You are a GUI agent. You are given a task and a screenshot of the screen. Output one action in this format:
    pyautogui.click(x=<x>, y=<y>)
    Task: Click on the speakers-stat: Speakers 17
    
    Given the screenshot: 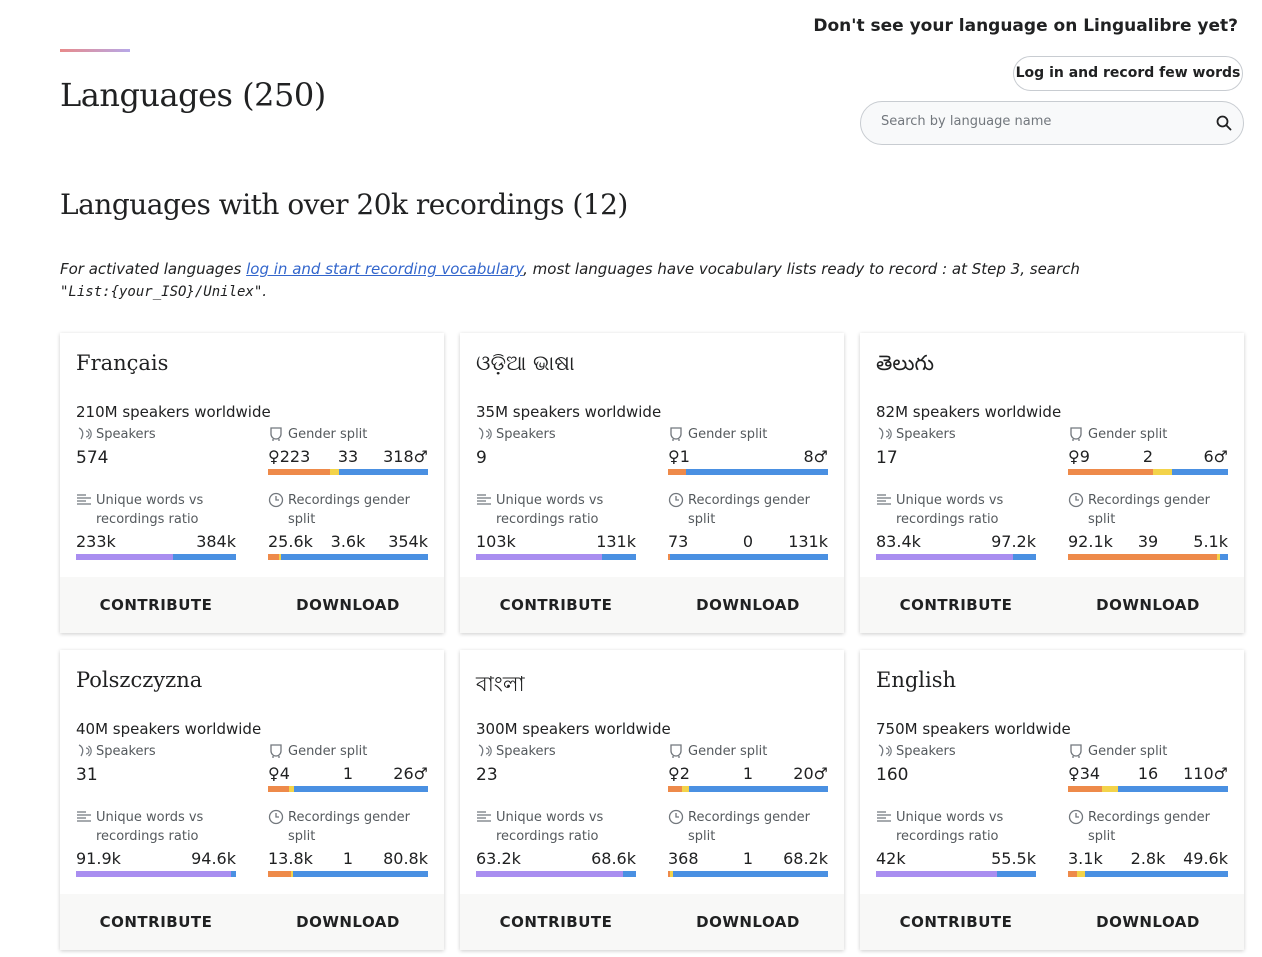 What is the action you would take?
    pyautogui.click(x=956, y=446)
    